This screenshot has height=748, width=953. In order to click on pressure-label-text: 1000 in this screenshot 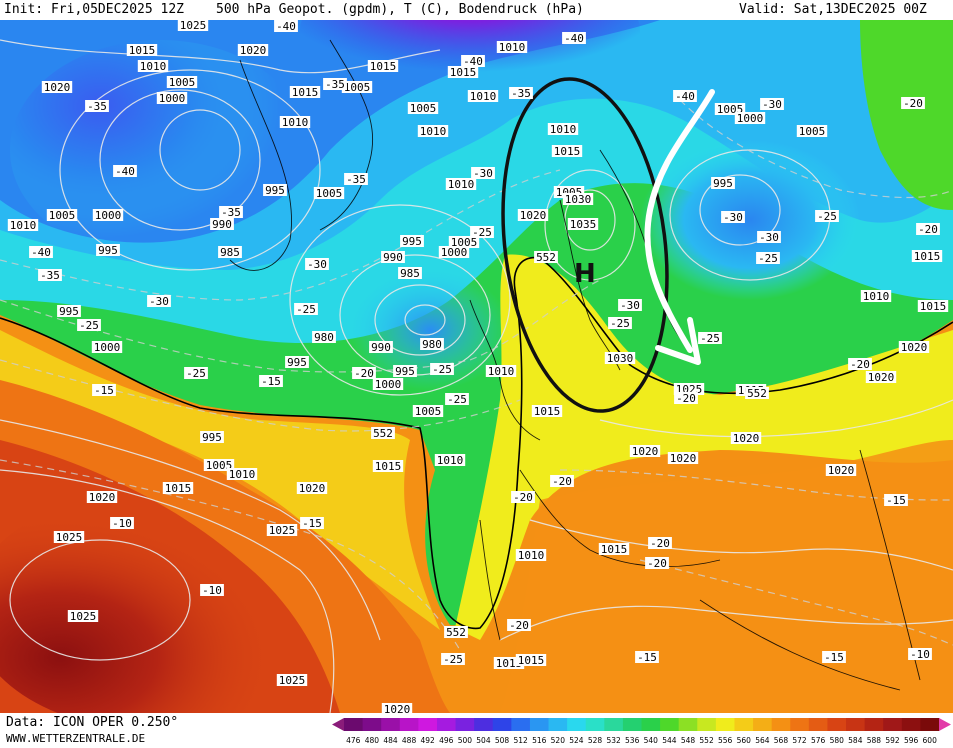, I will do `click(454, 252)`.